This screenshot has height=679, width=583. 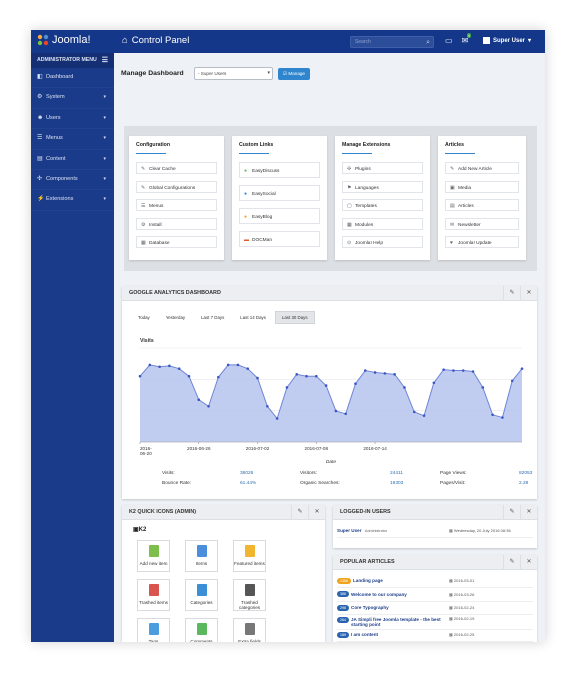 What do you see at coordinates (40, 158) in the screenshot?
I see `file-icon: ▤` at bounding box center [40, 158].